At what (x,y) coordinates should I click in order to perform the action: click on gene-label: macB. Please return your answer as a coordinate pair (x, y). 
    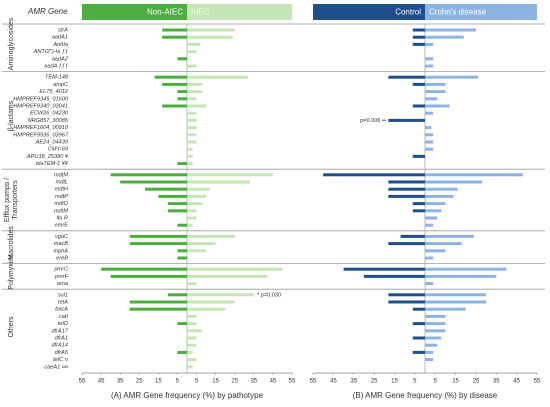
    Looking at the image, I should click on (61, 244).